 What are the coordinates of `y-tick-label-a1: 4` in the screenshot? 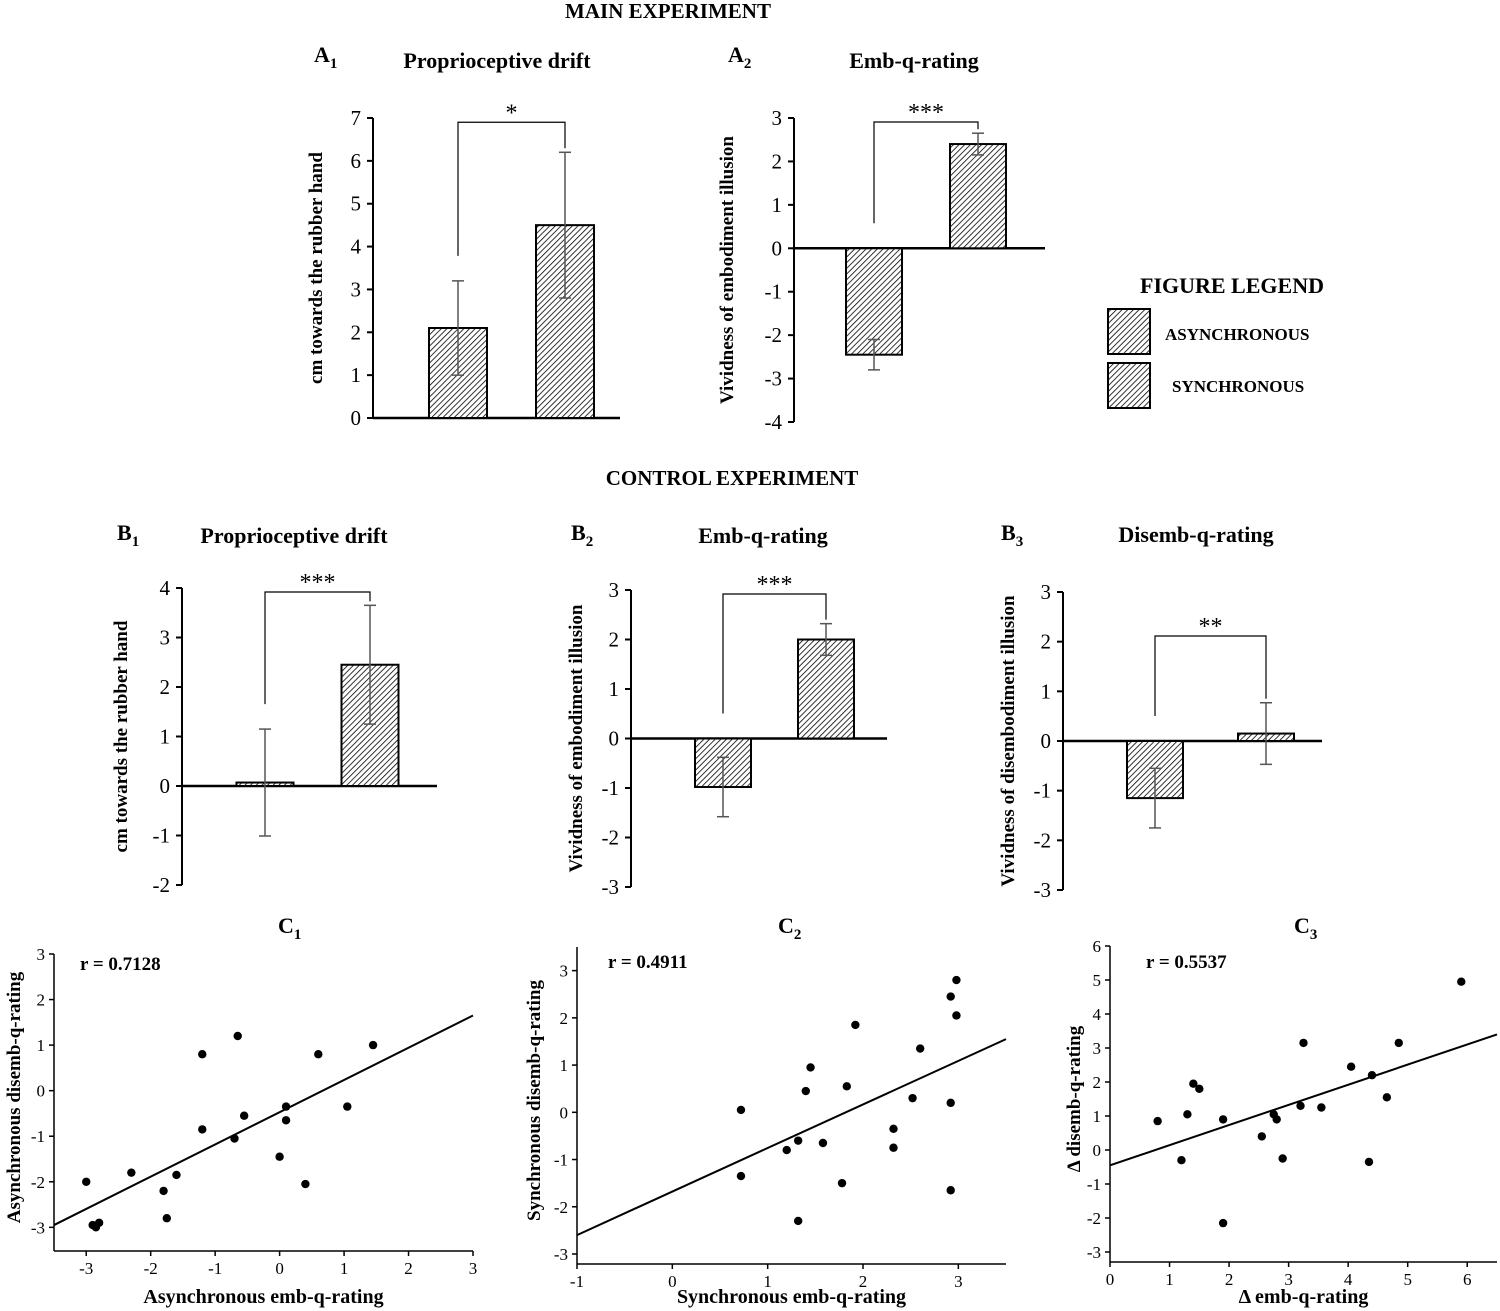 It's located at (356, 247).